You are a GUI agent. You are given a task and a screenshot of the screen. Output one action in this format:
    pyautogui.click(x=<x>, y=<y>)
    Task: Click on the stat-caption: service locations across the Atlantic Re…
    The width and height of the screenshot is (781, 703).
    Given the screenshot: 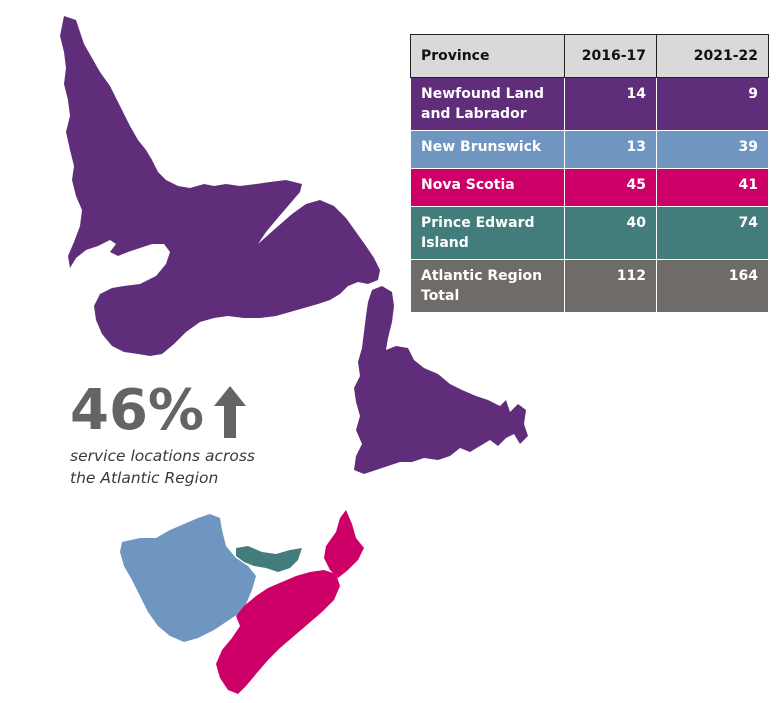 What is the action you would take?
    pyautogui.click(x=200, y=467)
    